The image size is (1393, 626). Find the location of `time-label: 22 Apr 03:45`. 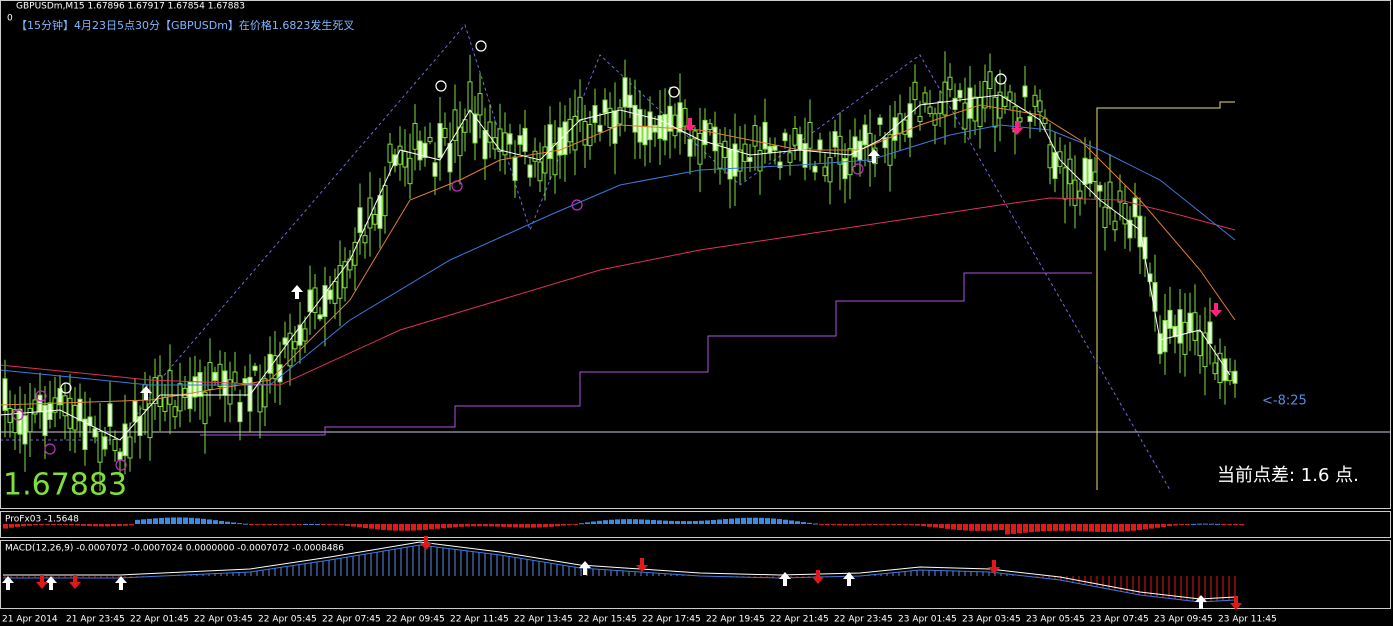

time-label: 22 Apr 03:45 is located at coordinates (223, 620).